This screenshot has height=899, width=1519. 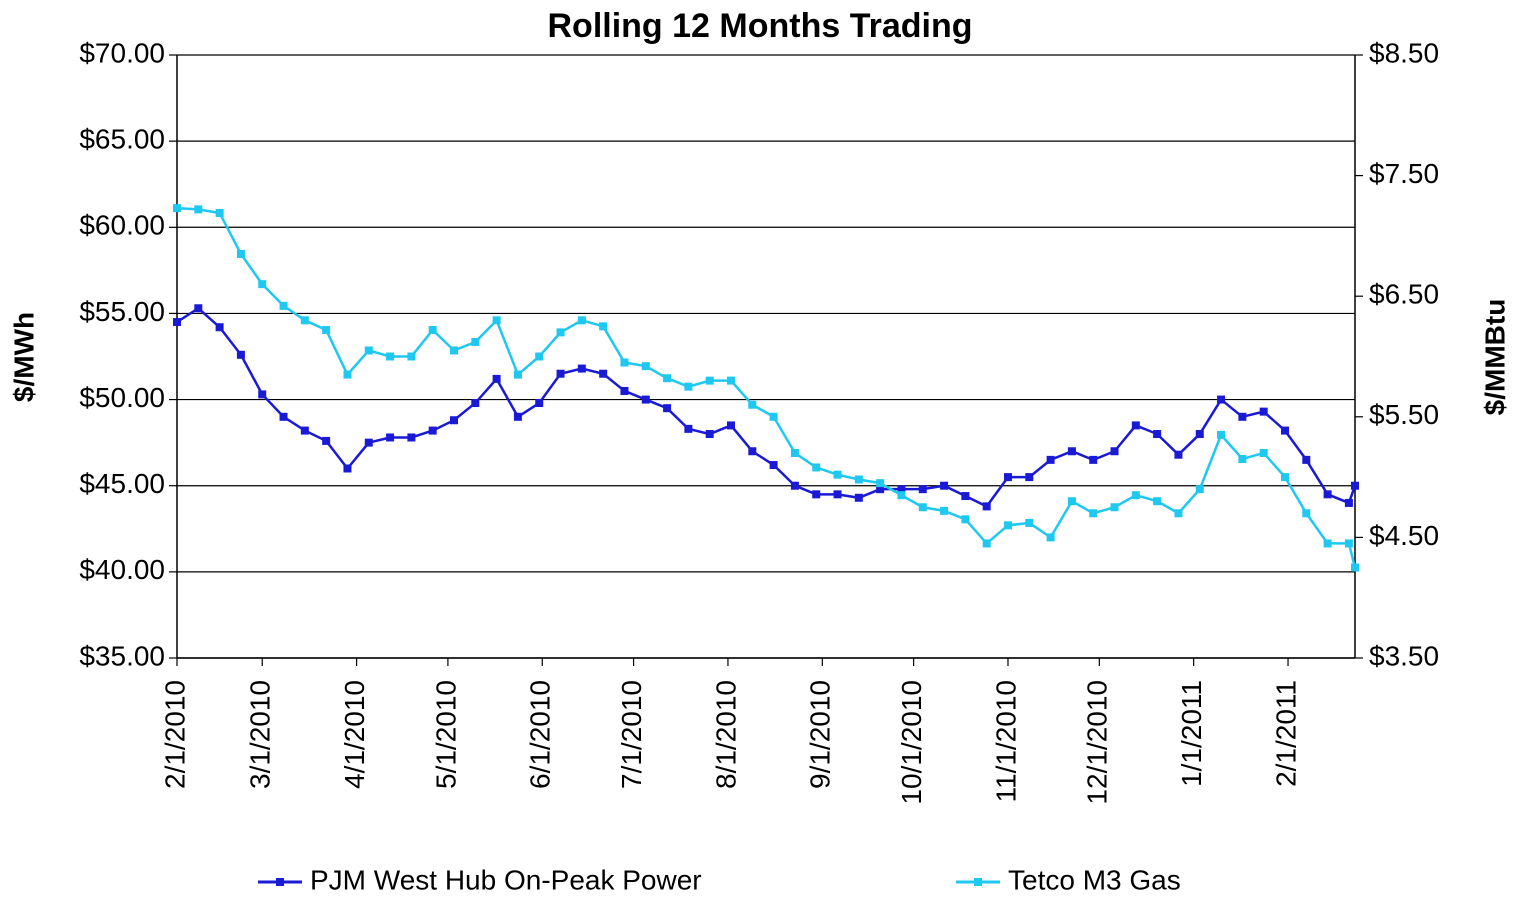 I want to click on x-tick-label: 9/1/2010, so click(x=820, y=734).